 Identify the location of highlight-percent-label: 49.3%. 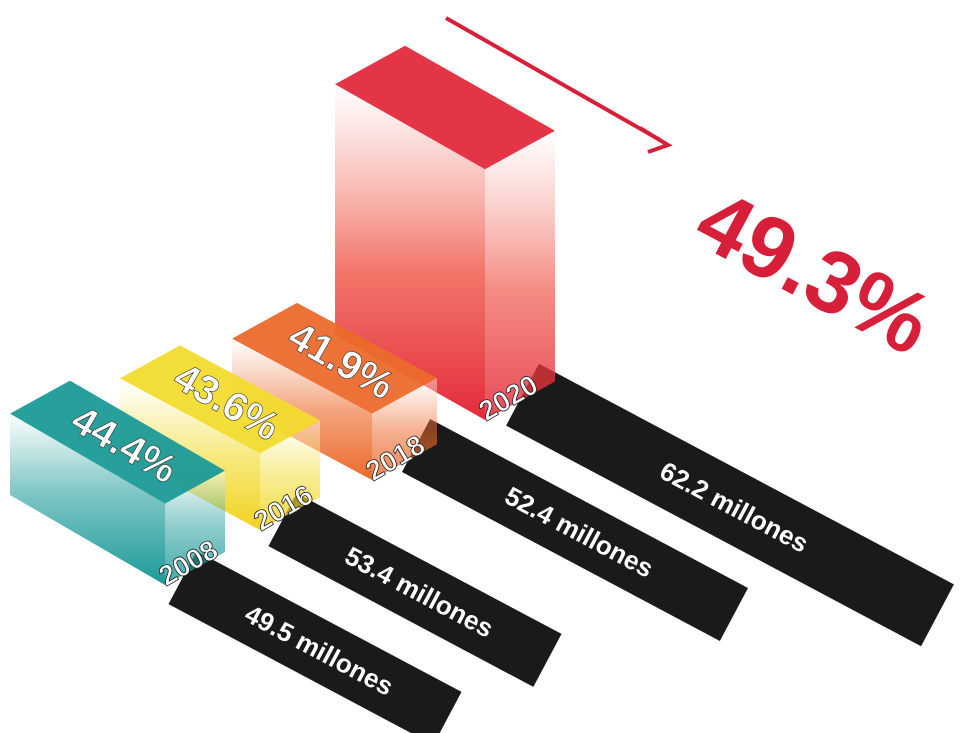
(814, 271).